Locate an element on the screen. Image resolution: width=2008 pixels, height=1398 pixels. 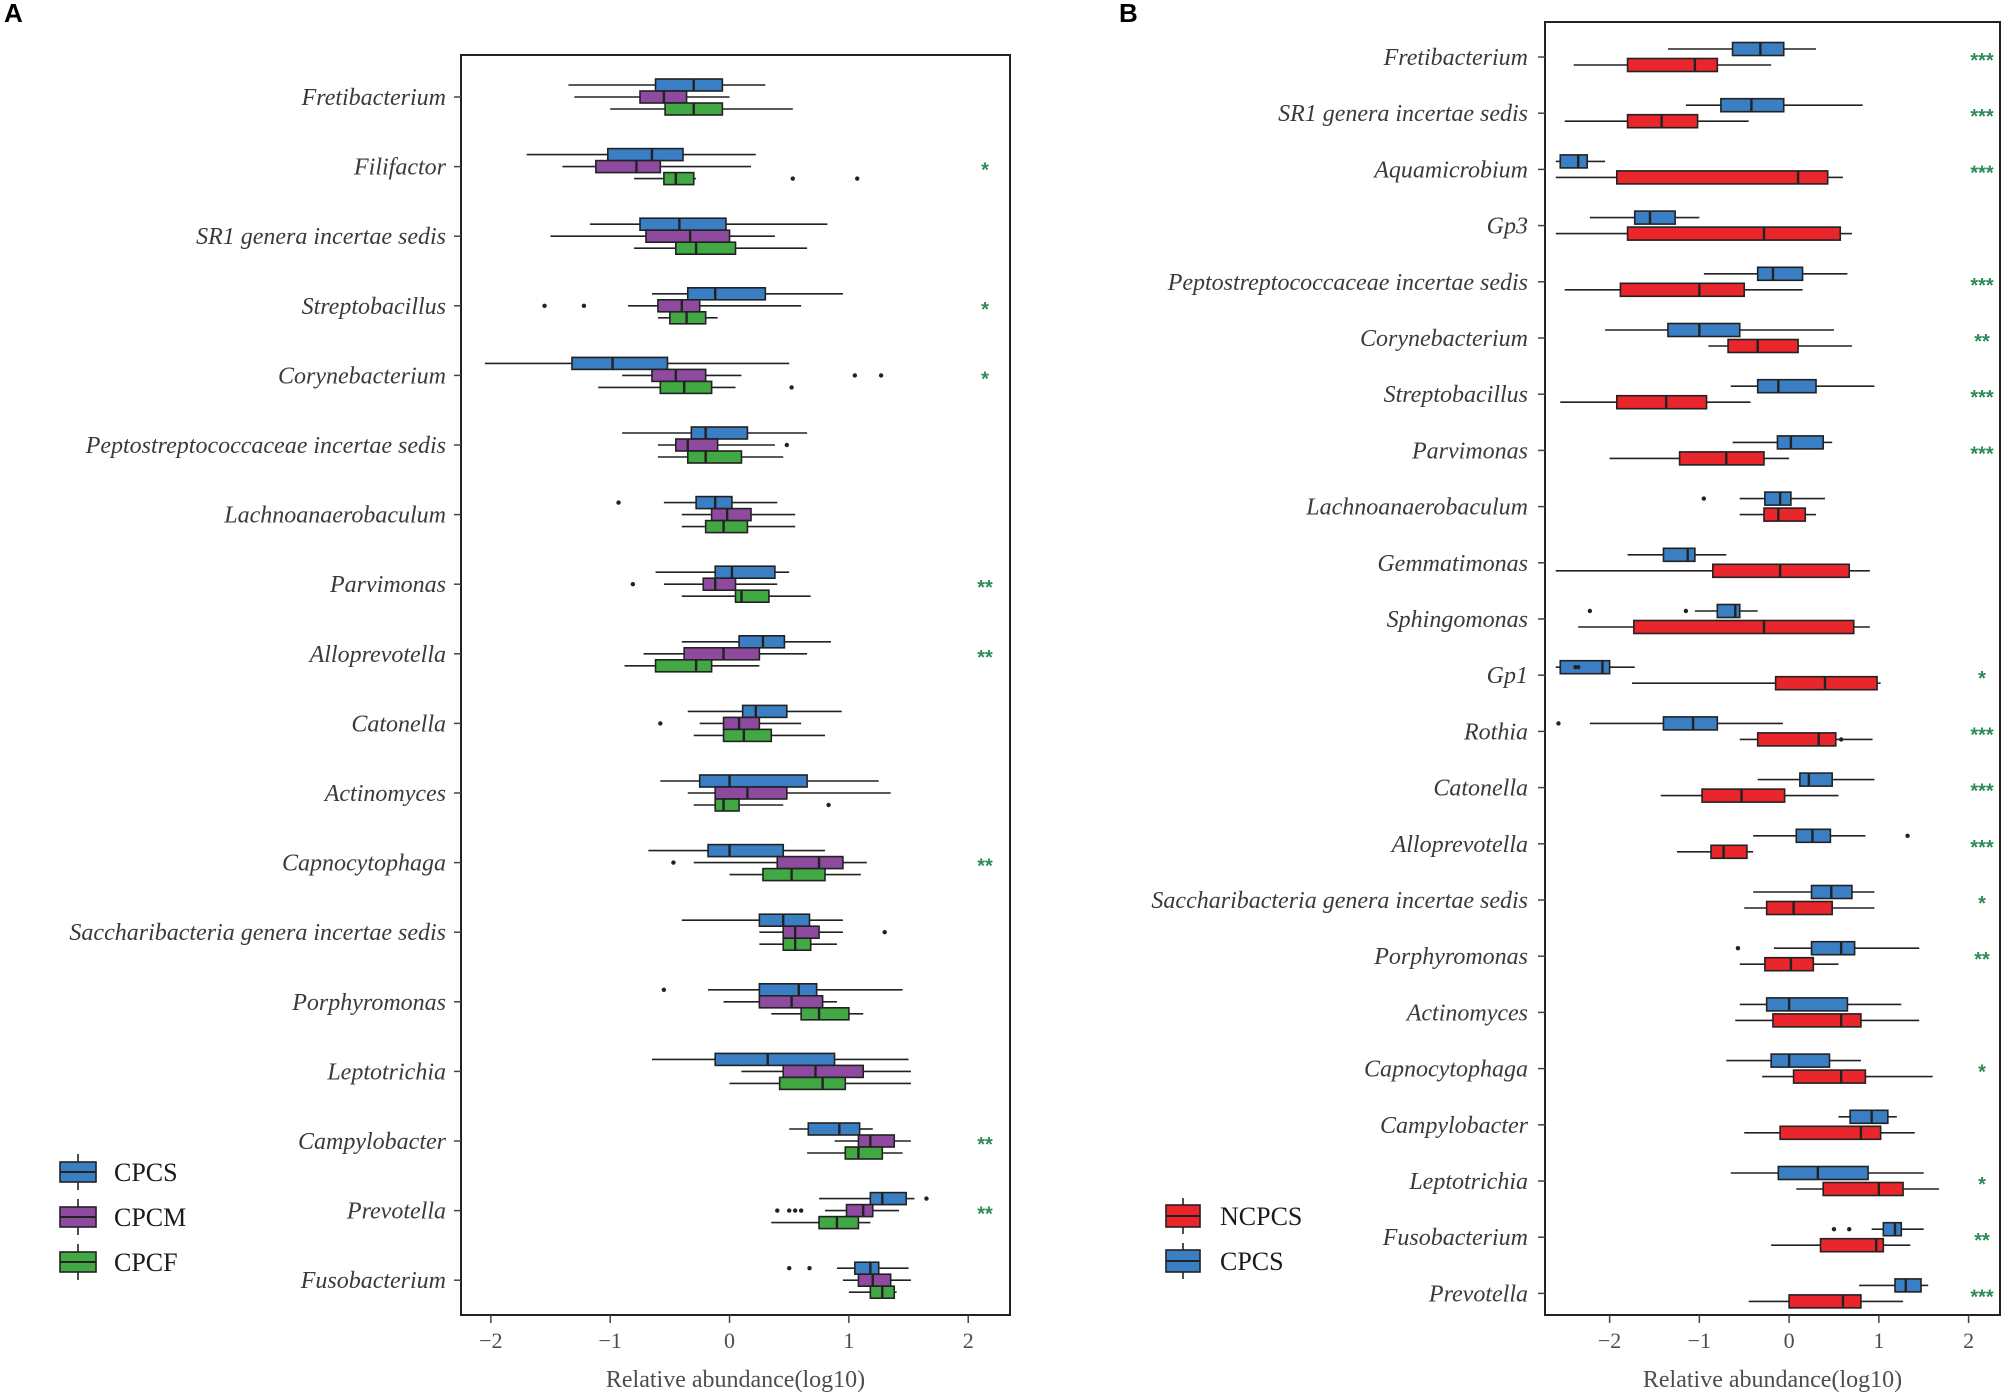
x-axis-label: Relative abundance(log10) is located at coordinates (1772, 1380).